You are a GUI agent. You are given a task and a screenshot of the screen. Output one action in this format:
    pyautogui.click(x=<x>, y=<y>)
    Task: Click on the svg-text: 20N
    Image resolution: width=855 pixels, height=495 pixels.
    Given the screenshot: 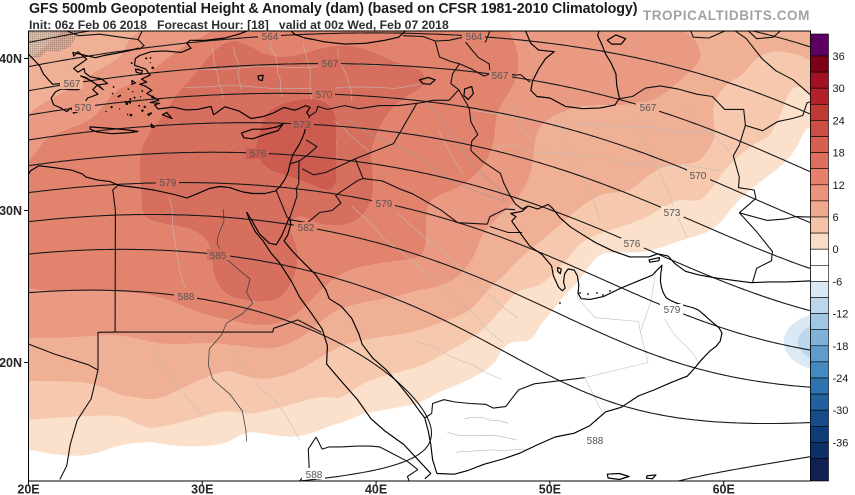 What is the action you would take?
    pyautogui.click(x=11, y=363)
    